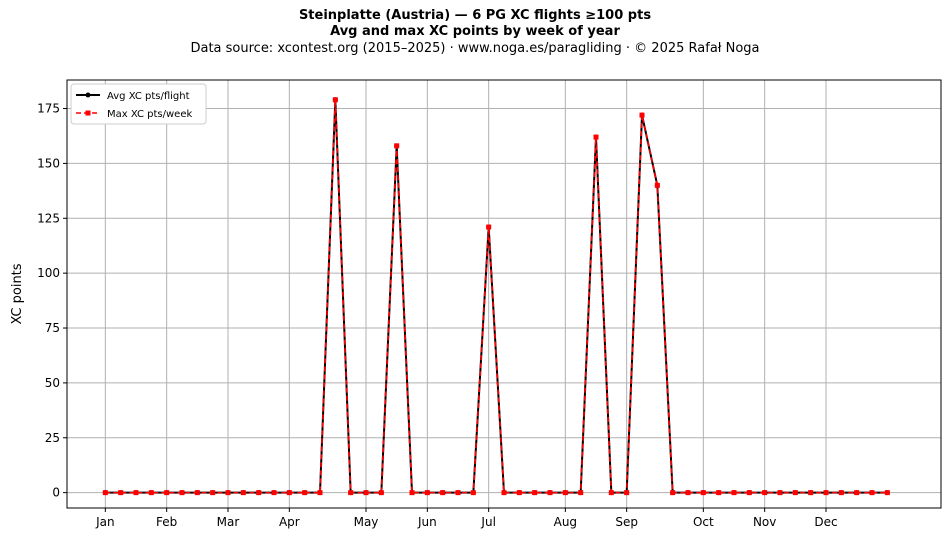 The width and height of the screenshot is (950, 539). Describe the element at coordinates (366, 522) in the screenshot. I see `x-tick-label: May` at that location.